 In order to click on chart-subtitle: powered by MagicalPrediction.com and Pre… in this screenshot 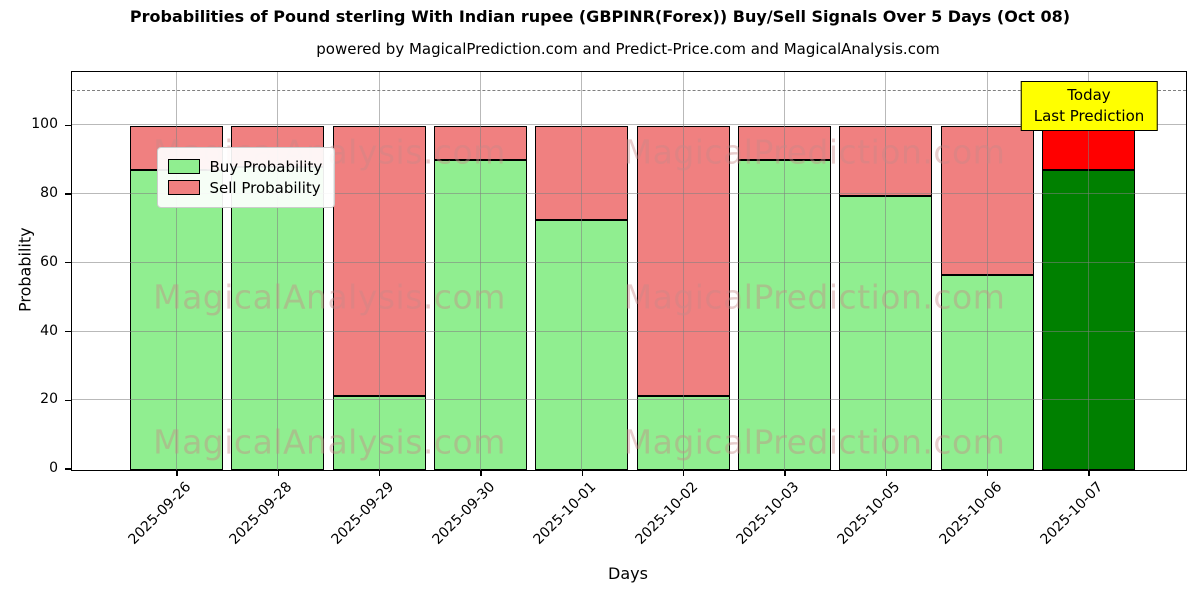, I will do `click(628, 49)`.